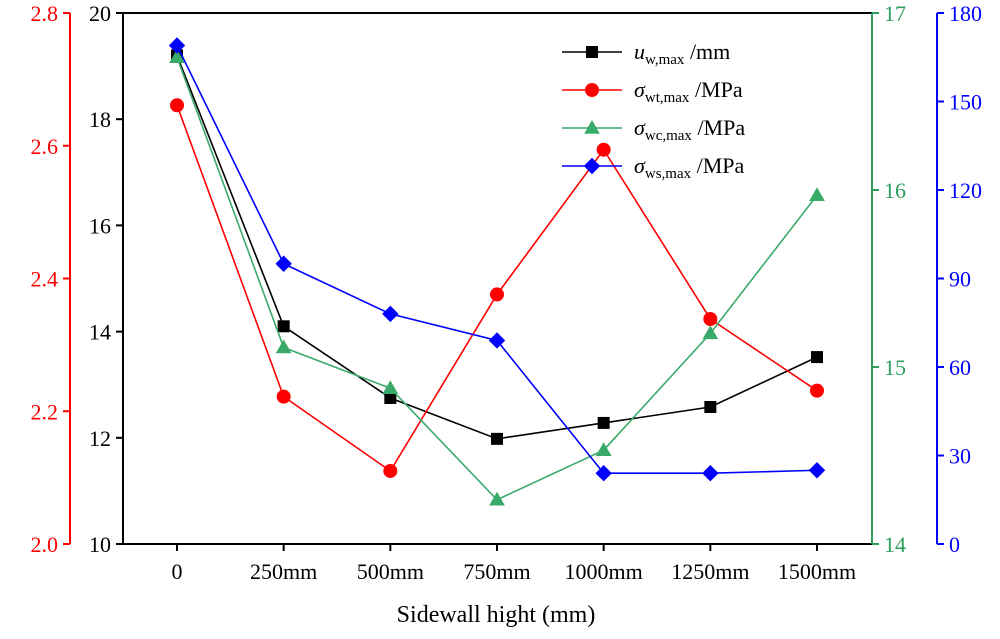 The image size is (1000, 639). I want to click on right-inner-axis-tick-label: 15, so click(895, 367).